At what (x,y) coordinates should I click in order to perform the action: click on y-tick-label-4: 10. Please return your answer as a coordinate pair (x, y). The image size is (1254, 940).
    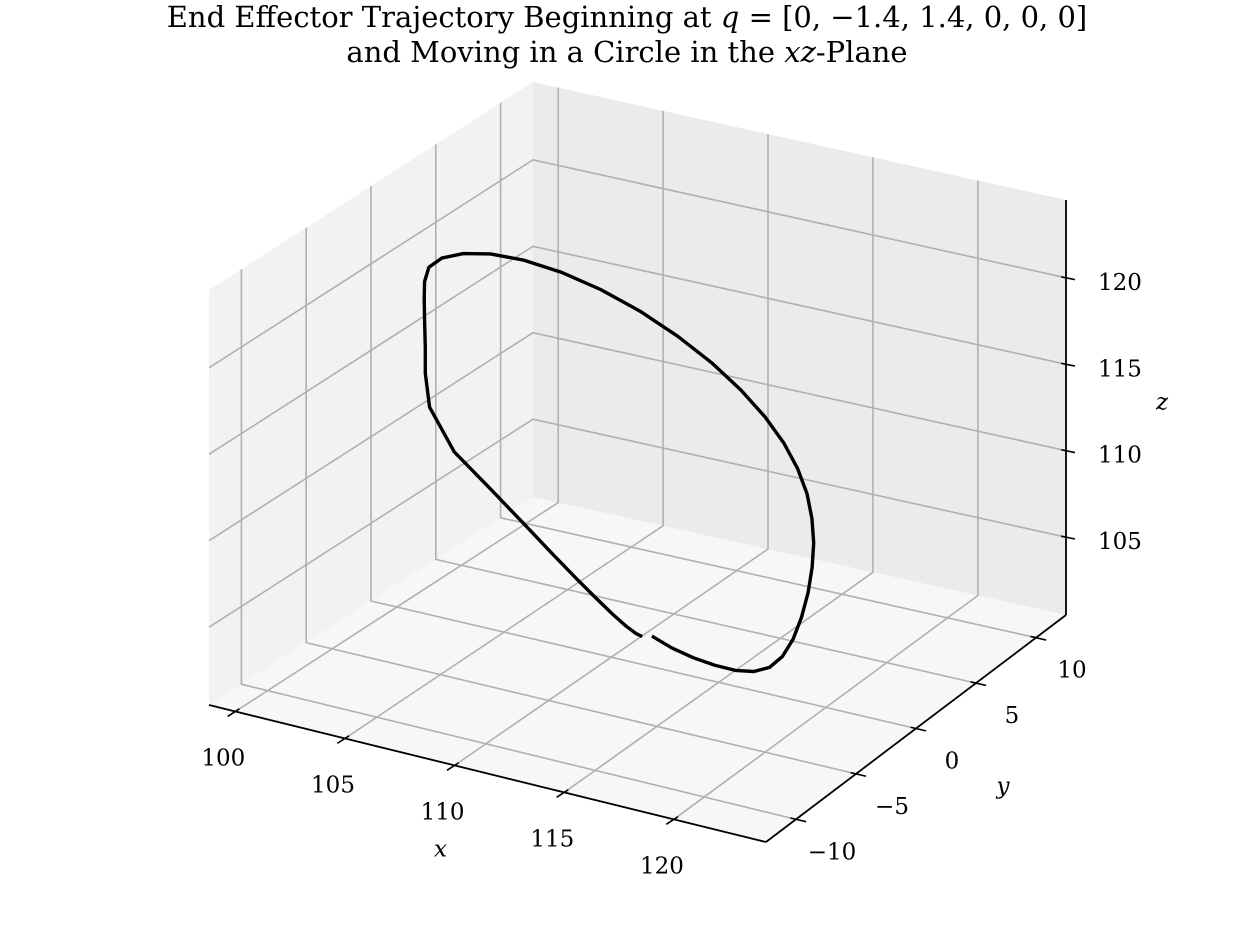
    Looking at the image, I should click on (1071, 671).